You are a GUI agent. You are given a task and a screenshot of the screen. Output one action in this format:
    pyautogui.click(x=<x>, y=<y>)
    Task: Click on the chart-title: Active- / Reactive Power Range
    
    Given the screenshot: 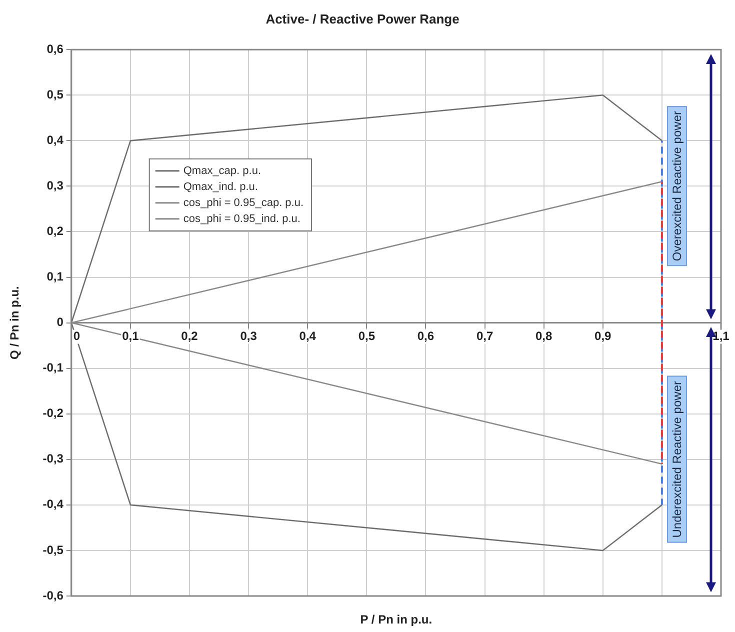 What is the action you would take?
    pyautogui.click(x=363, y=18)
    